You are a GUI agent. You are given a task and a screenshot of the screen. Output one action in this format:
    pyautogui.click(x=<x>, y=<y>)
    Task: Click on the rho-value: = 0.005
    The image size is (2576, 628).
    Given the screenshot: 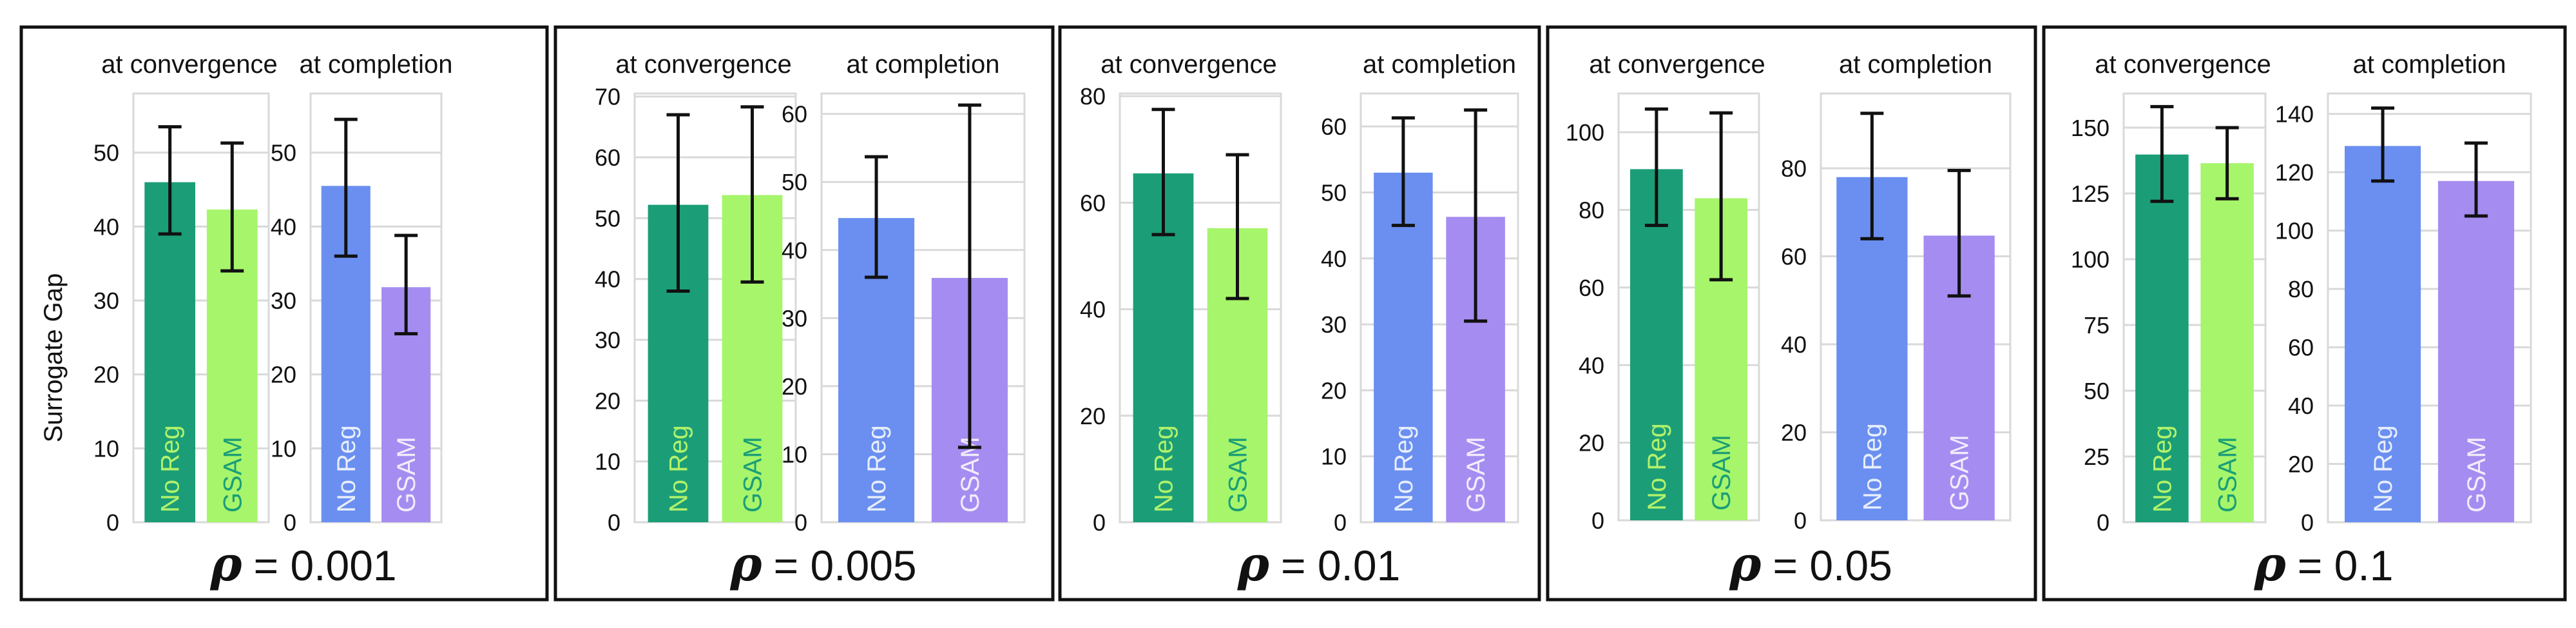 What is the action you would take?
    pyautogui.click(x=846, y=565)
    